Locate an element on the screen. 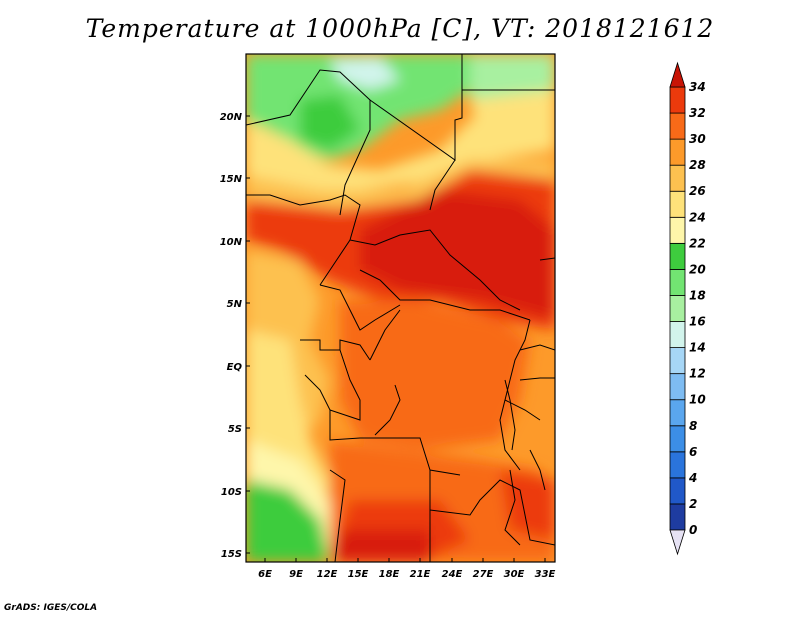 Image resolution: width=800 pixels, height=618 pixels. lon-tick: 27E is located at coordinates (483, 569).